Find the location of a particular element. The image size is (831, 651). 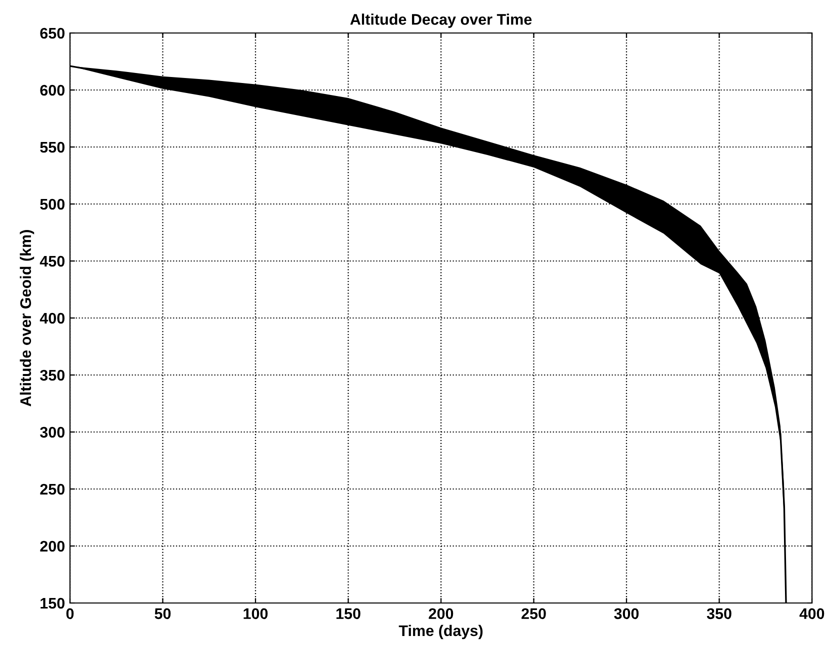

x-tick-label: 250 is located at coordinates (534, 614).